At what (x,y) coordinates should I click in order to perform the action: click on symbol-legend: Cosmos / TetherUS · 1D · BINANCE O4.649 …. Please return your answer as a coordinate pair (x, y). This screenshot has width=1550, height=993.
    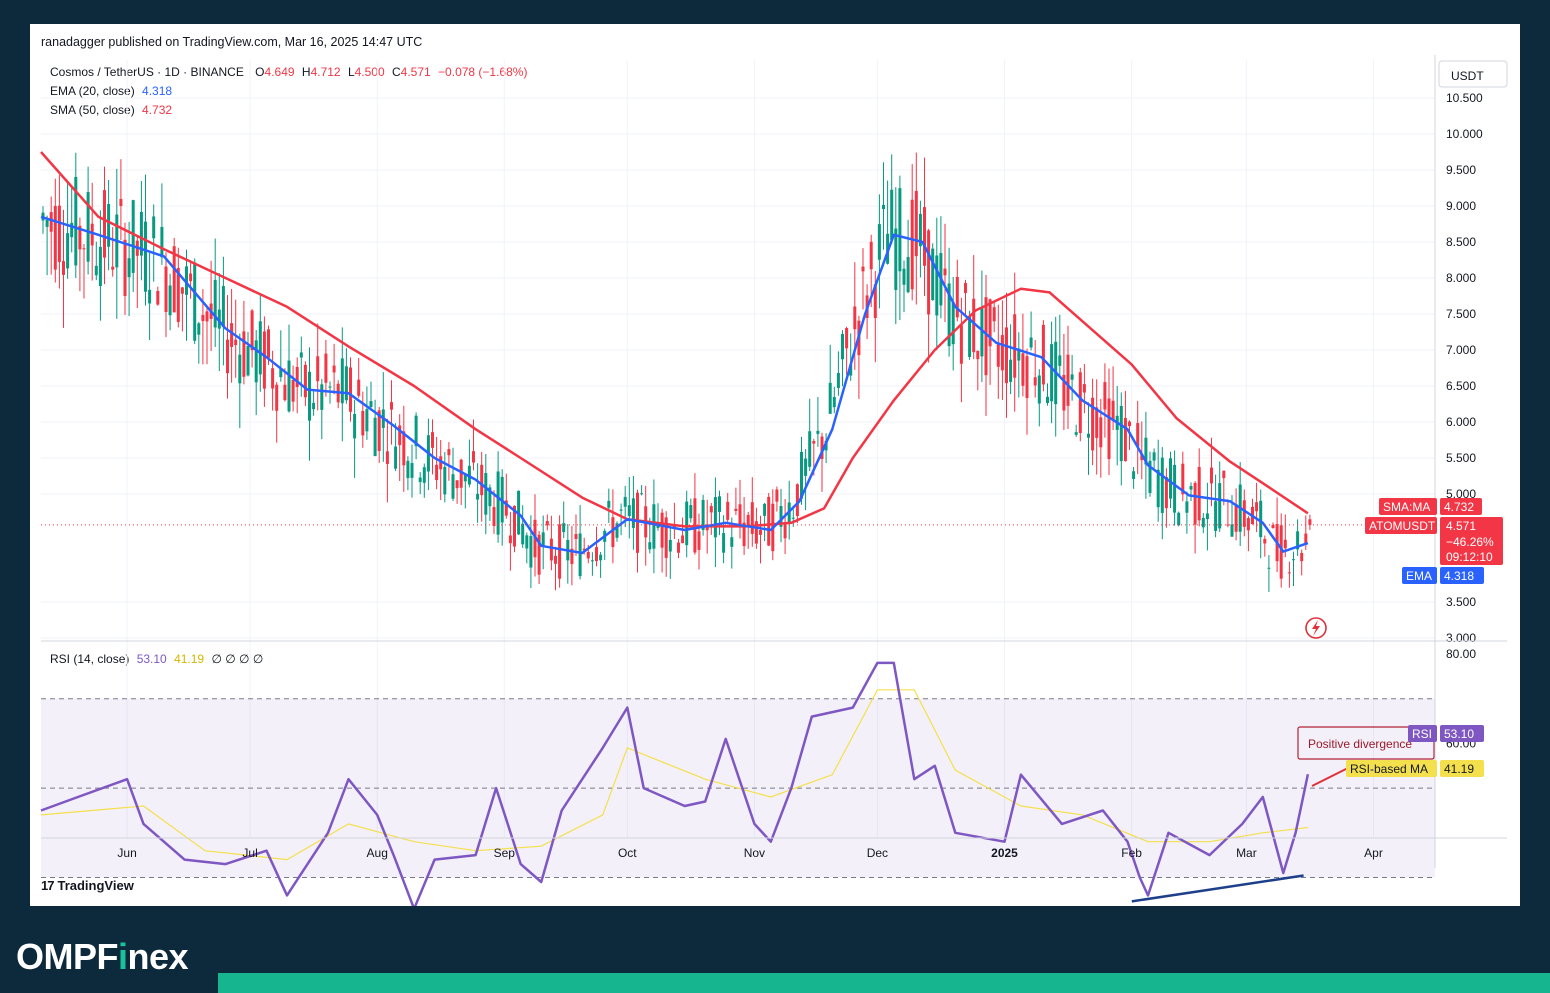
    Looking at the image, I should click on (288, 72).